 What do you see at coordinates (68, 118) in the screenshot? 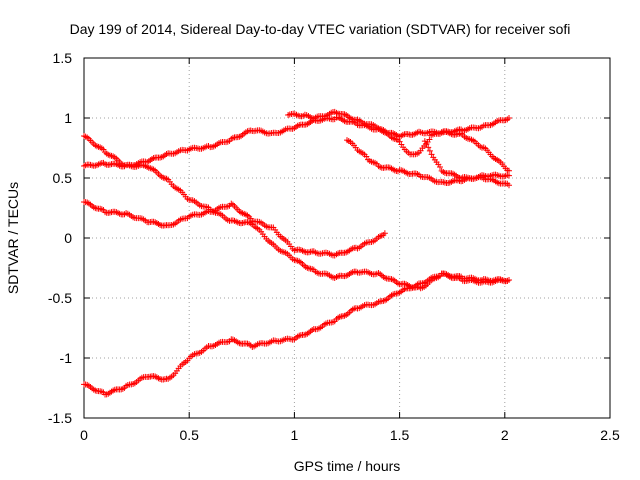
I see `y-tick-label: 1` at bounding box center [68, 118].